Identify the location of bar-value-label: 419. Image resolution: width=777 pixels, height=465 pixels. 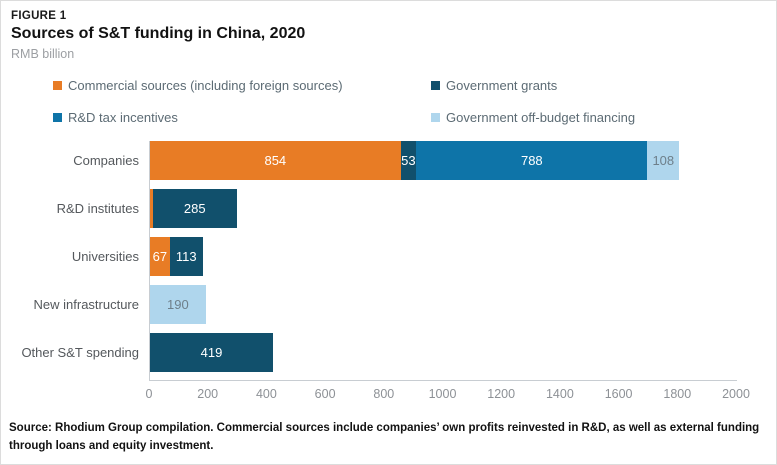
(211, 352).